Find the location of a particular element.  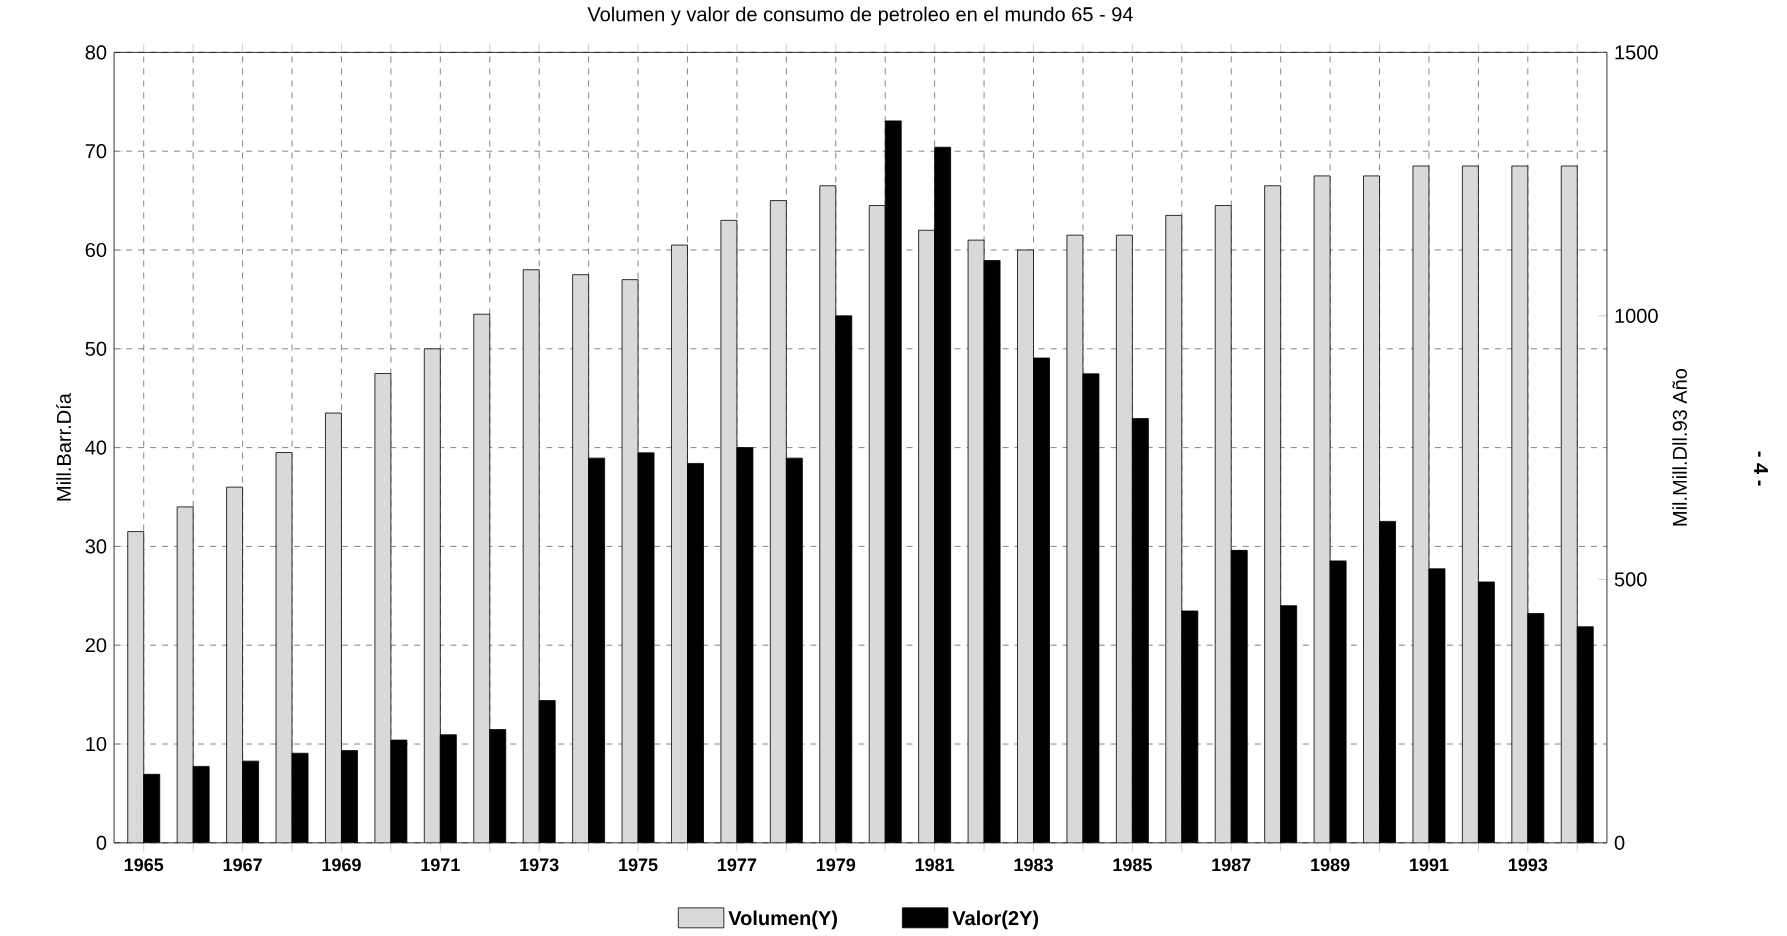

x-tick-label: 1989 is located at coordinates (1330, 865).